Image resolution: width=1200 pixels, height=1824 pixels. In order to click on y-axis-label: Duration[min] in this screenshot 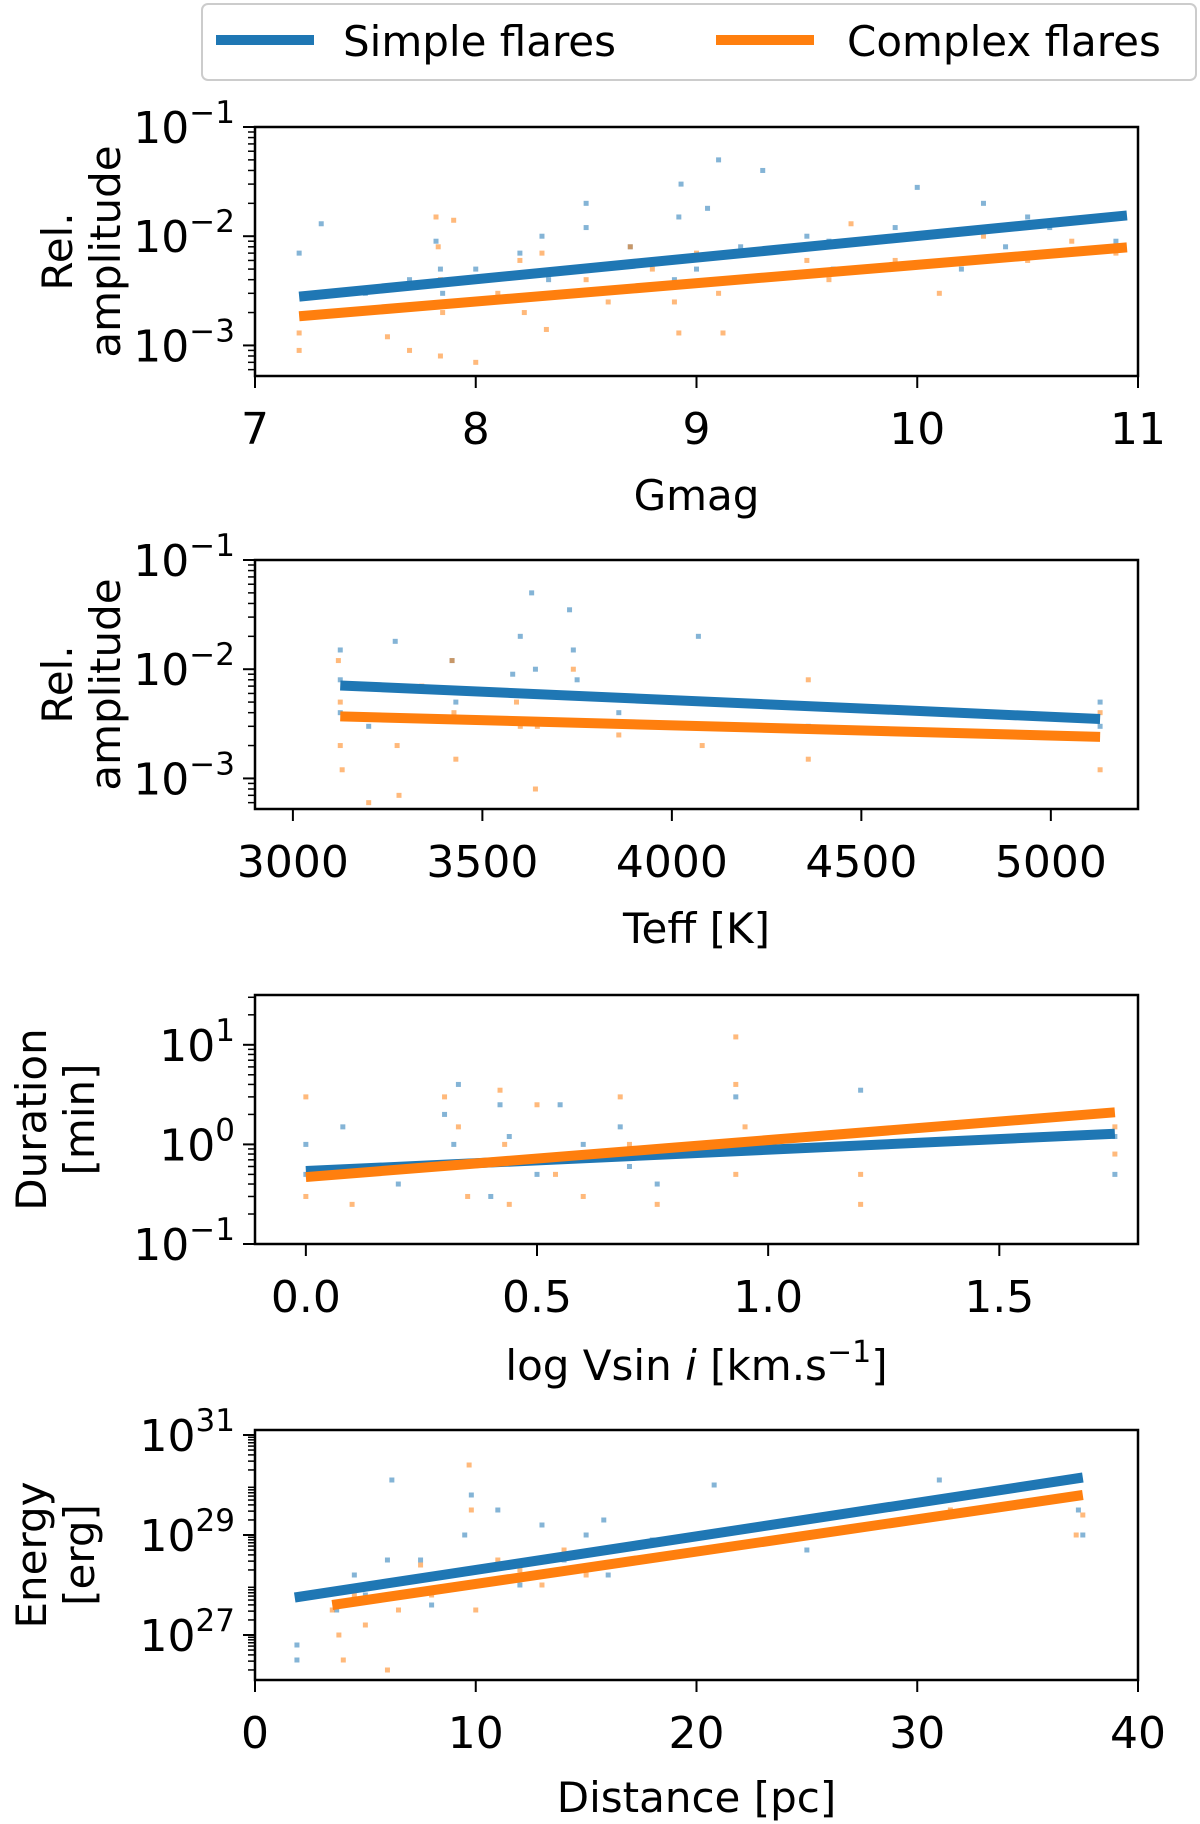, I will do `click(55, 1119)`.